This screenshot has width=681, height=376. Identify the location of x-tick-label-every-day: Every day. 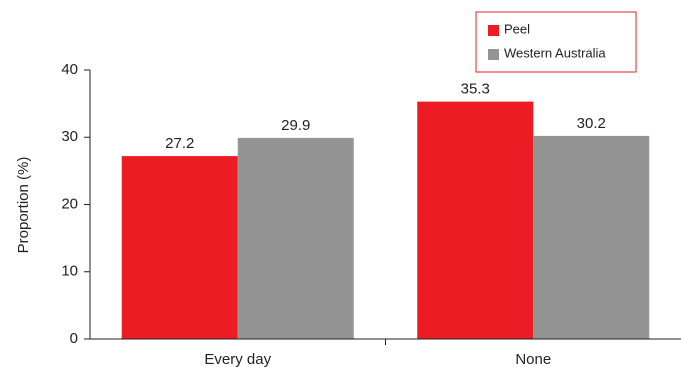
(237, 359).